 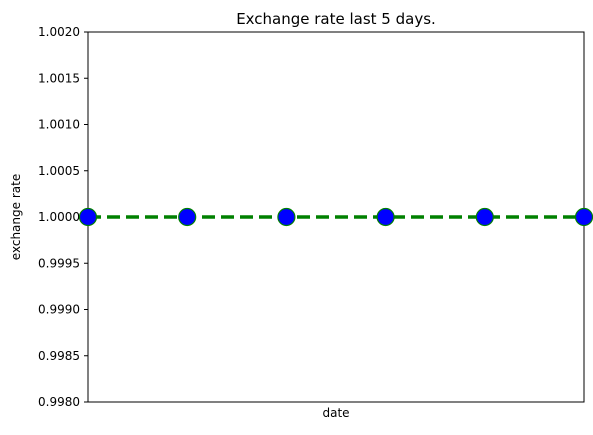 What do you see at coordinates (59, 217) in the screenshot?
I see `y-tick-label: 1.0000` at bounding box center [59, 217].